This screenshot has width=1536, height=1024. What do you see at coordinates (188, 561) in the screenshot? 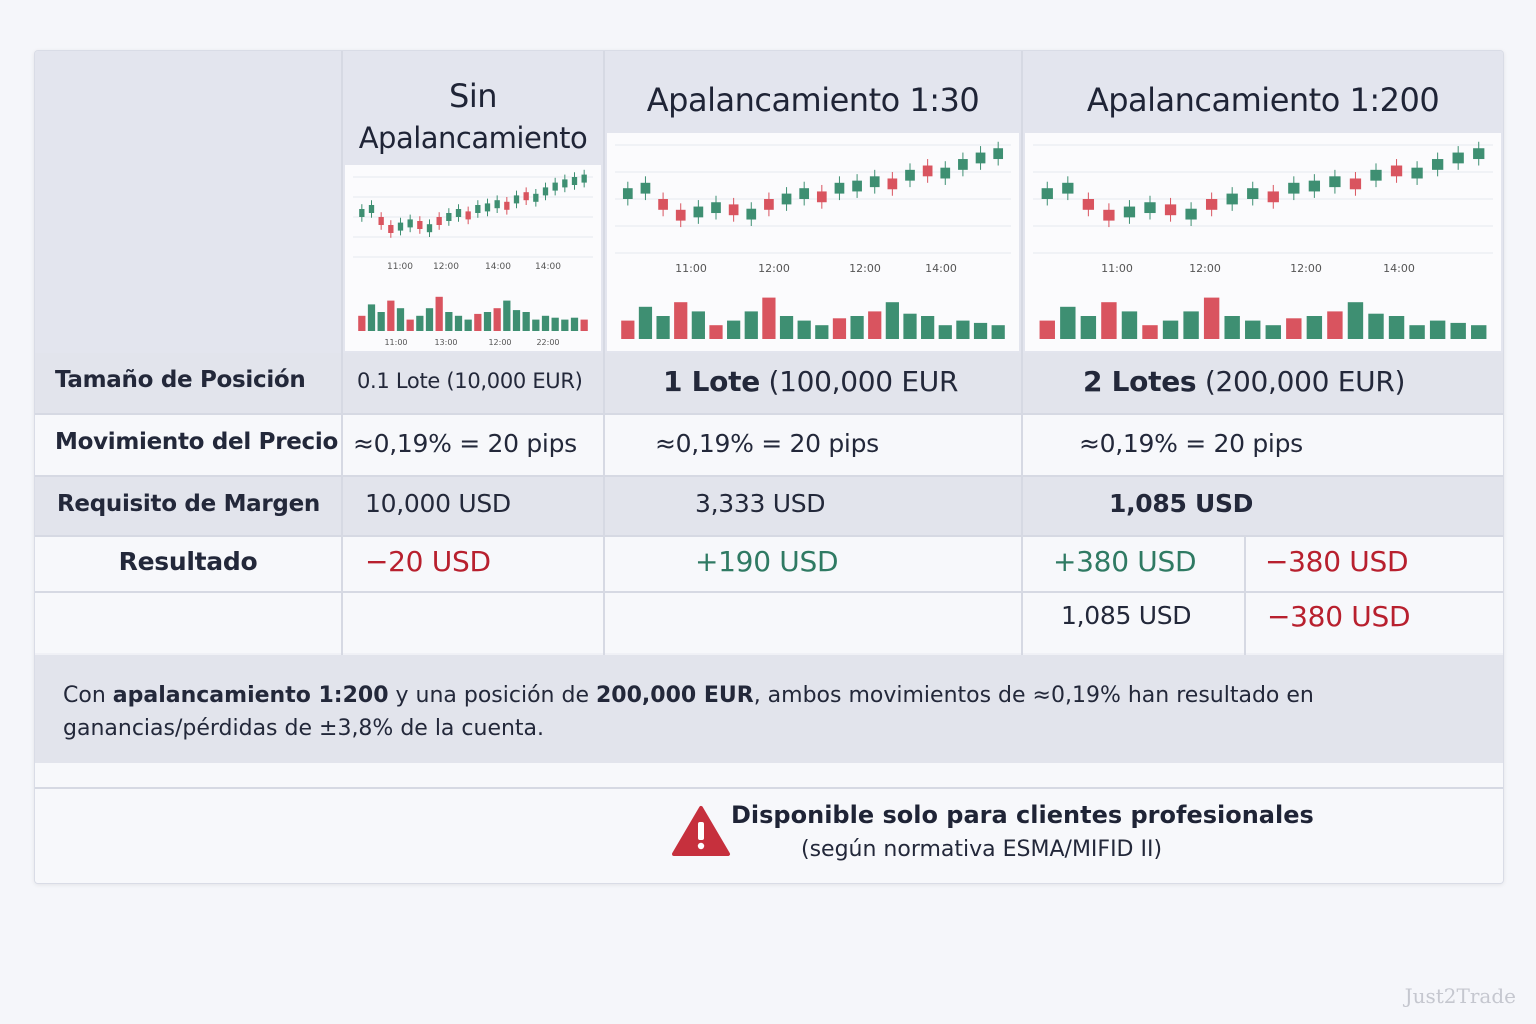
I see `row-label-result: Resultado` at bounding box center [188, 561].